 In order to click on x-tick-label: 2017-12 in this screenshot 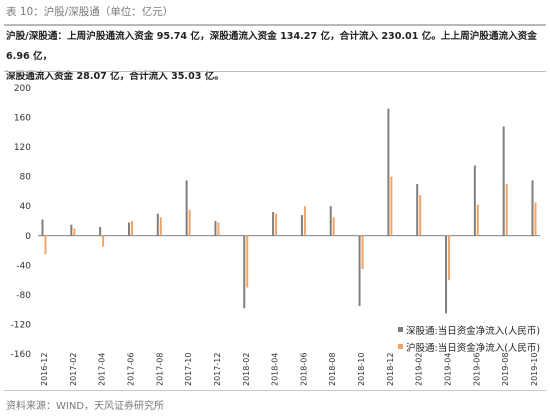, I will do `click(217, 369)`.